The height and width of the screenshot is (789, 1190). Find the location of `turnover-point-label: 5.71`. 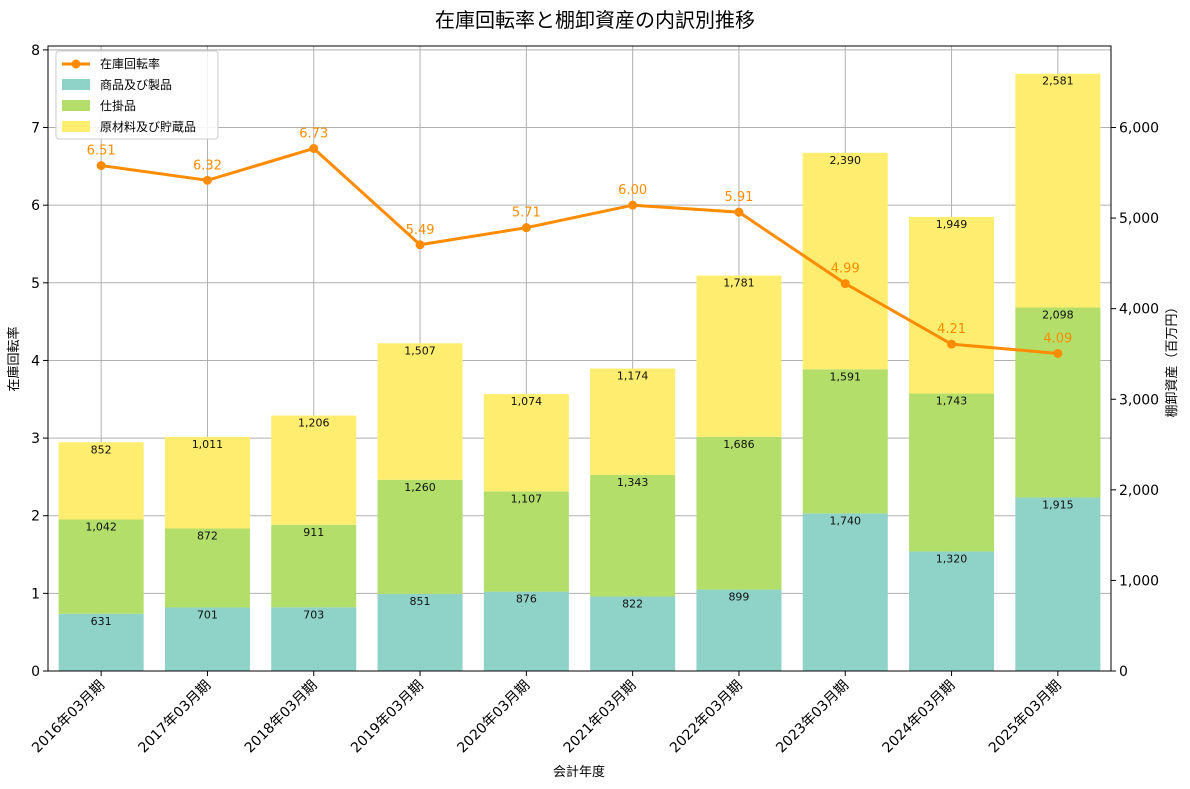

turnover-point-label: 5.71 is located at coordinates (526, 213).